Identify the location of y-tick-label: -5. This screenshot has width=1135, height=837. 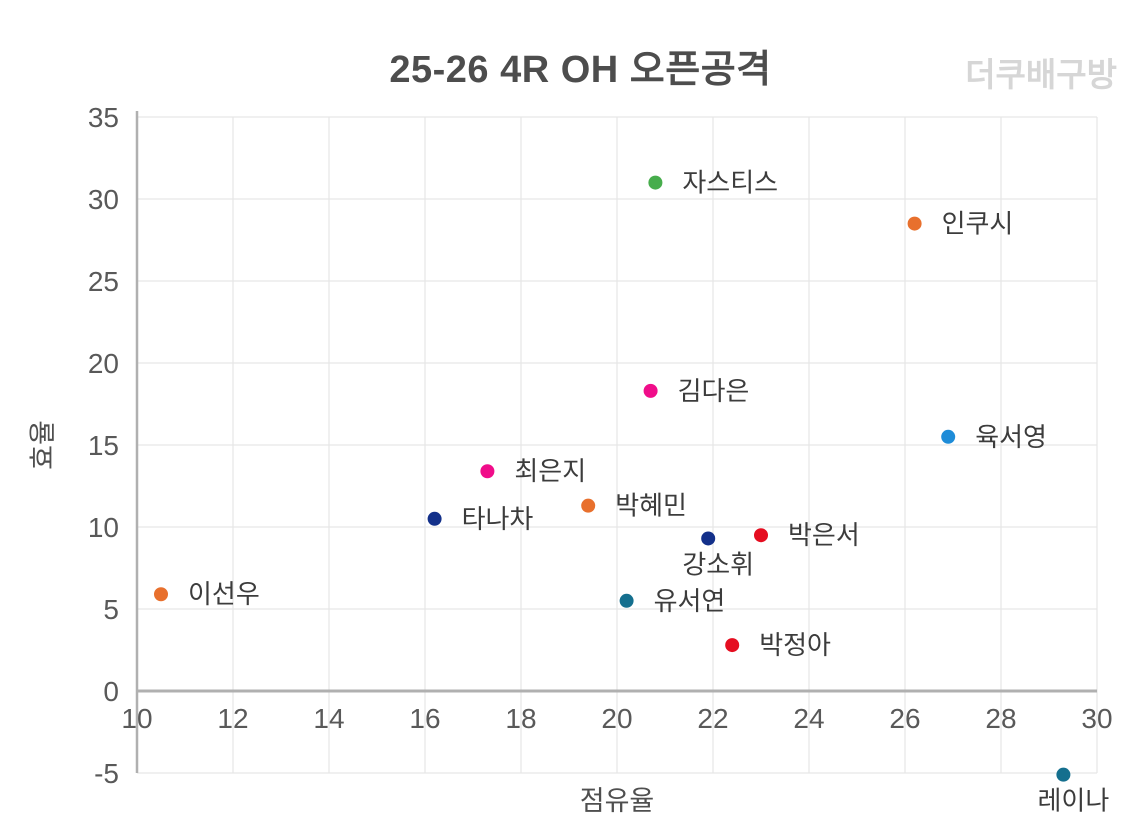
(106, 773).